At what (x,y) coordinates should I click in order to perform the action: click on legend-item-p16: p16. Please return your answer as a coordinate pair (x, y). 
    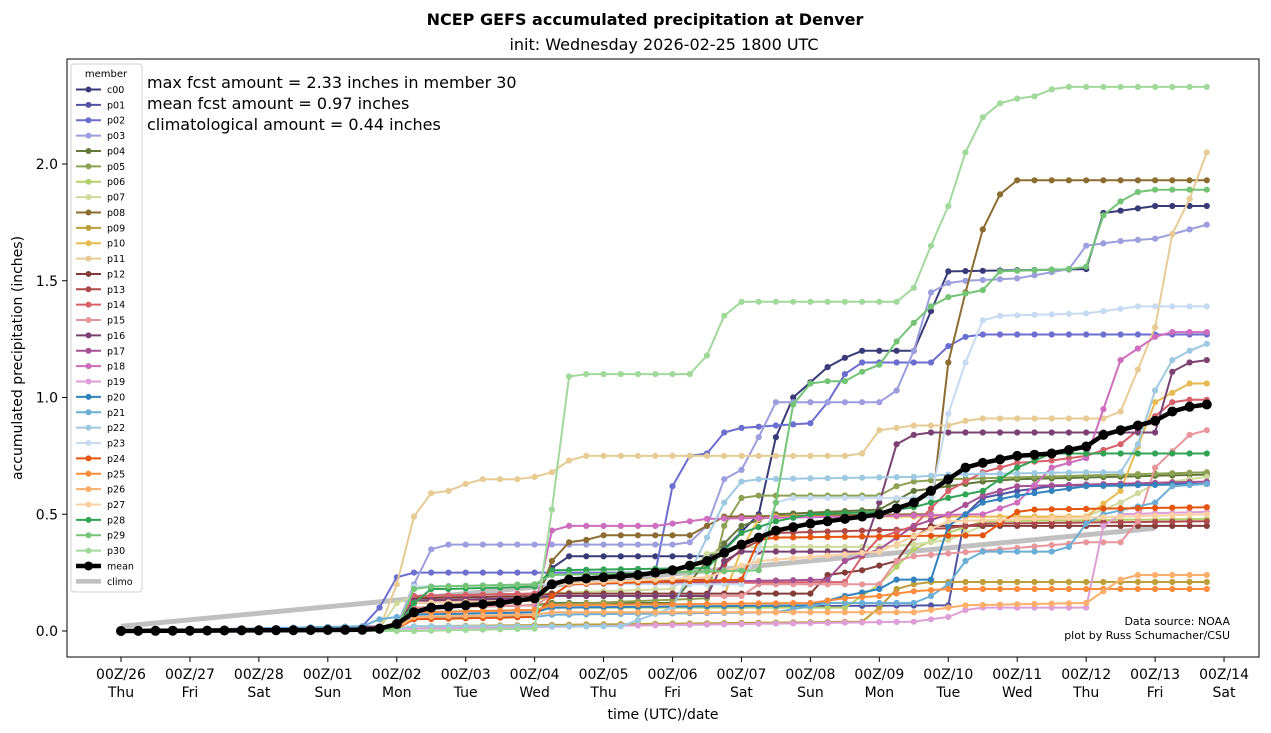
    Looking at the image, I should click on (100, 336).